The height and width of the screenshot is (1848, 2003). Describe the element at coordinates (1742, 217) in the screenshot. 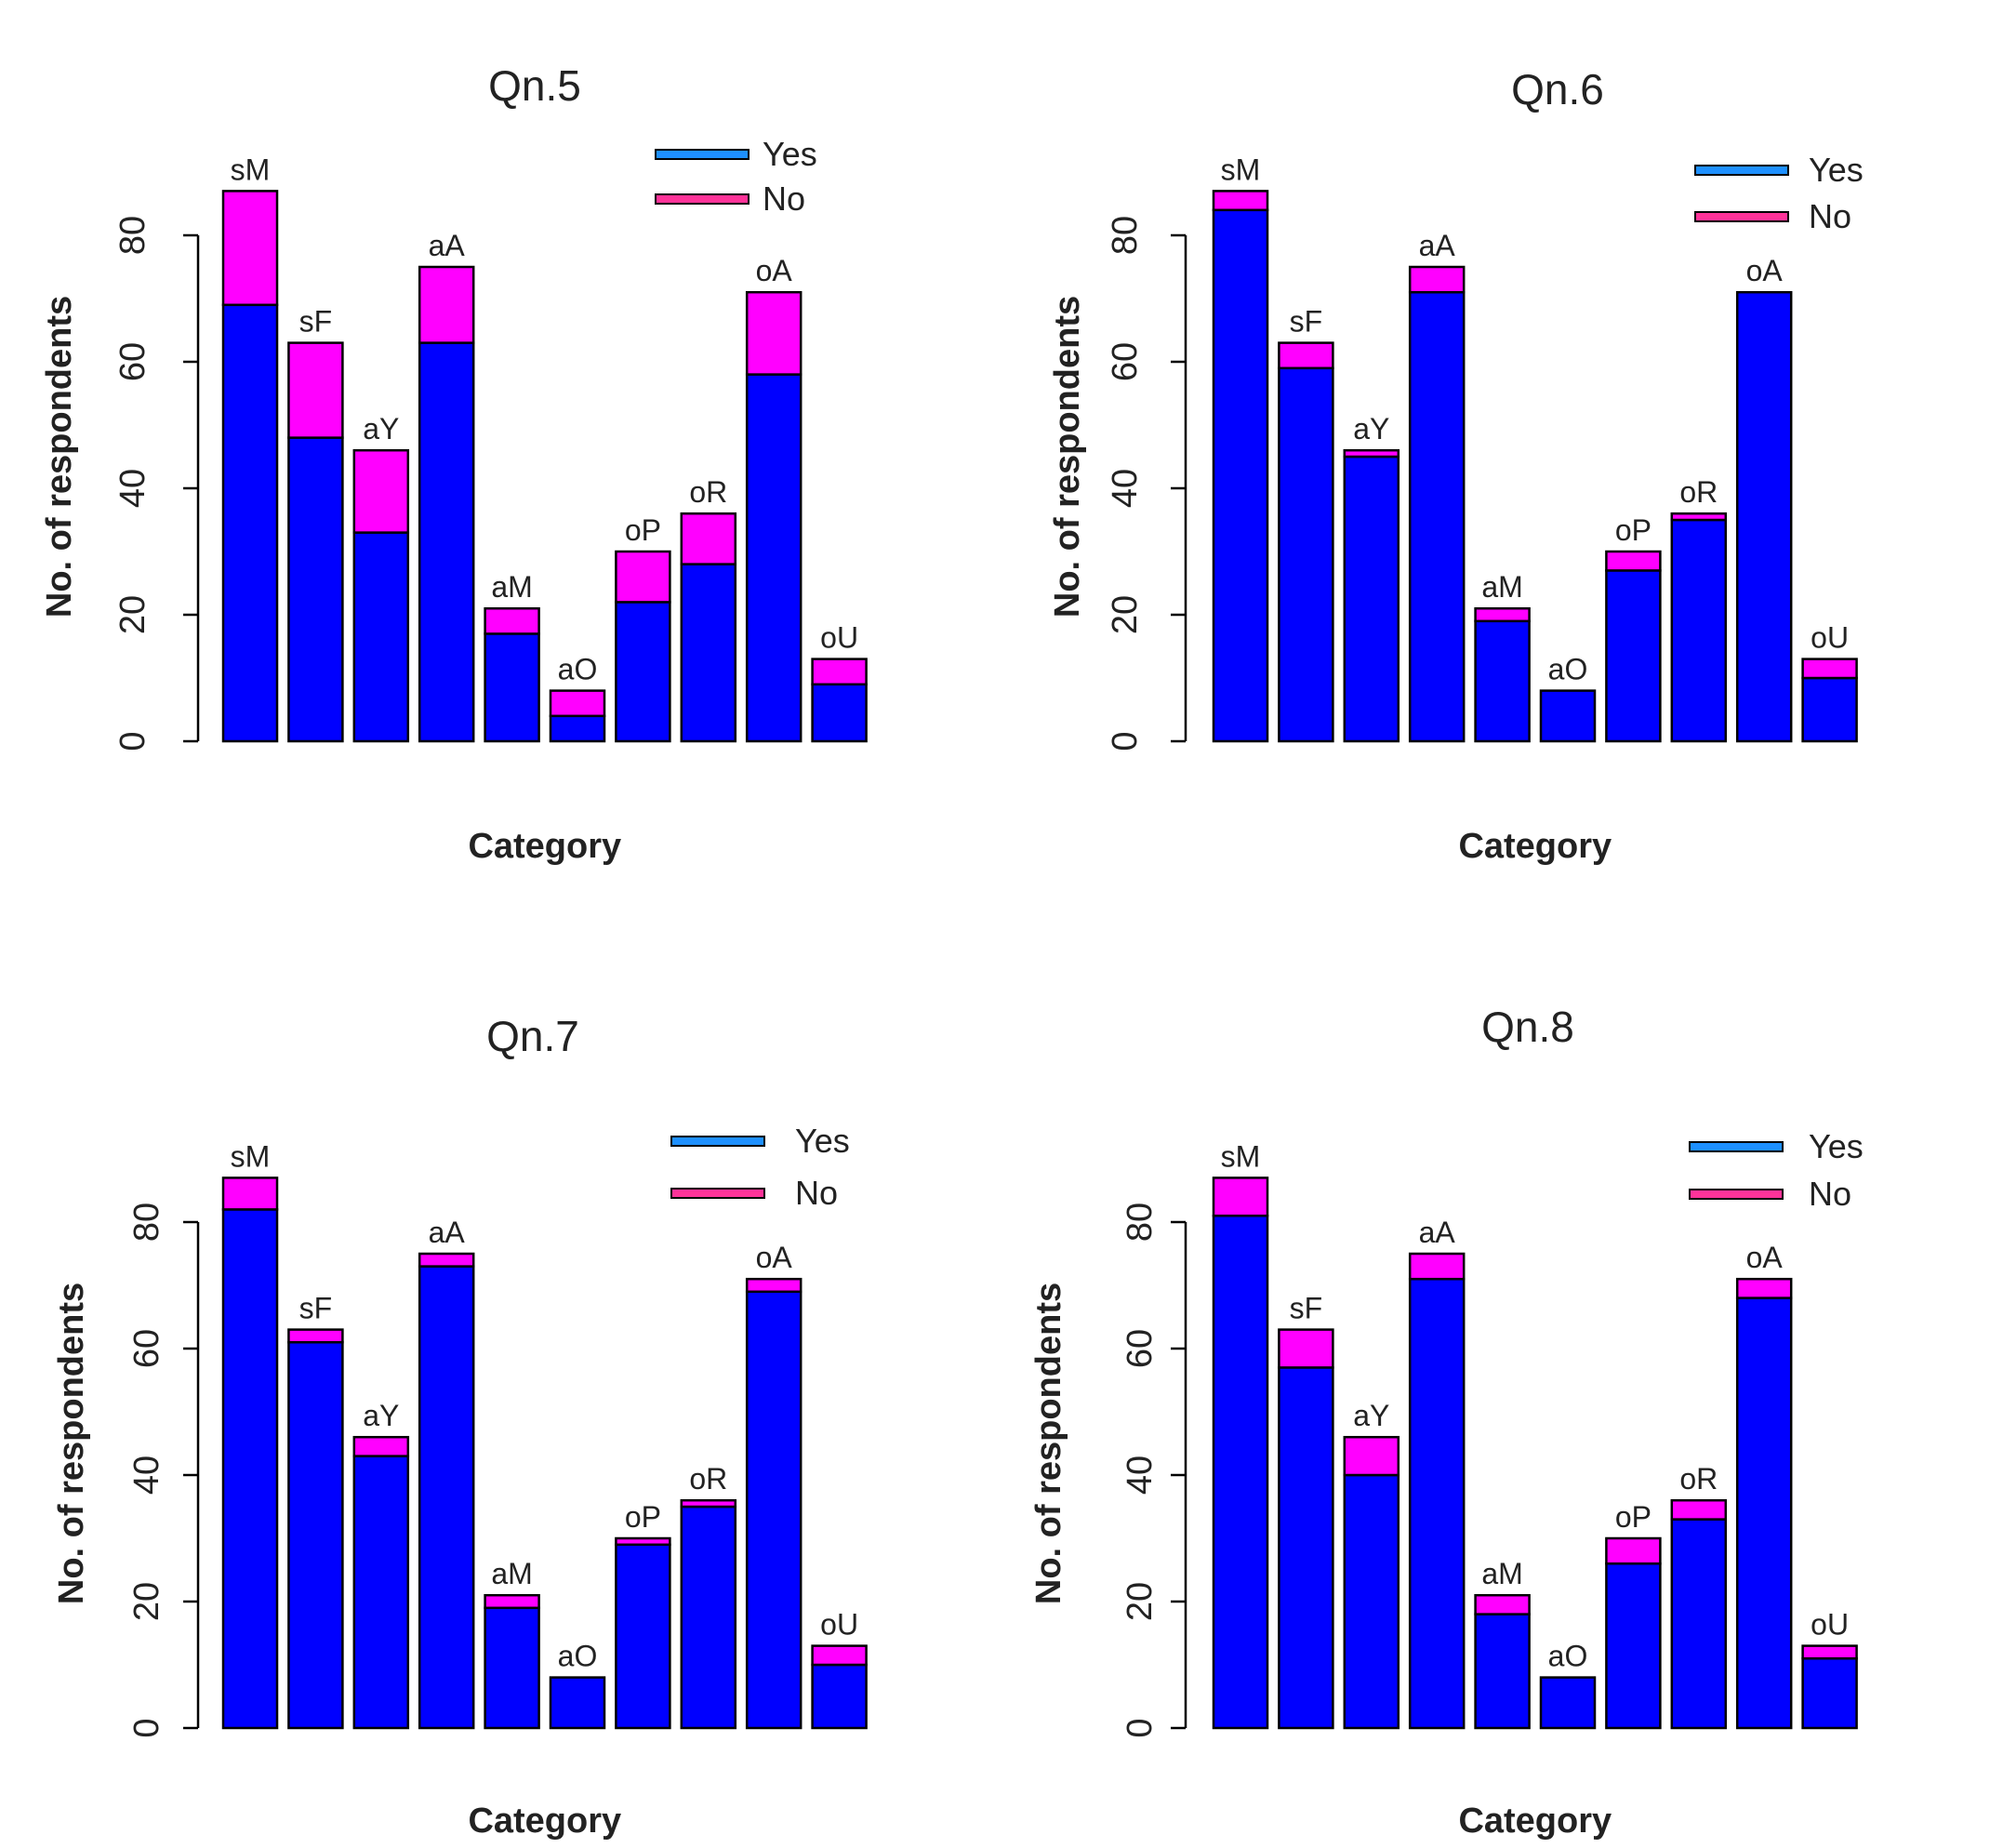

I see `legend-no-swatch` at that location.